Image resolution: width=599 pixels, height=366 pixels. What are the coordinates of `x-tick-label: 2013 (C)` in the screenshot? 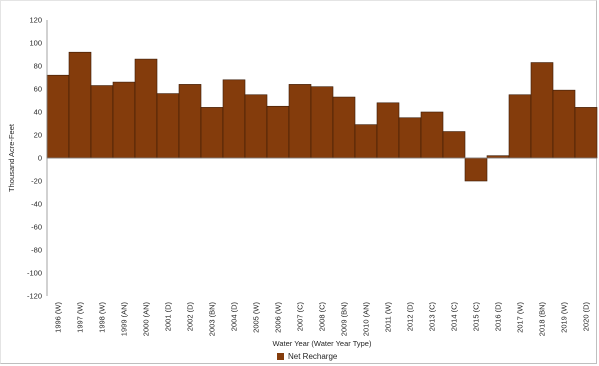 It's located at (432, 317).